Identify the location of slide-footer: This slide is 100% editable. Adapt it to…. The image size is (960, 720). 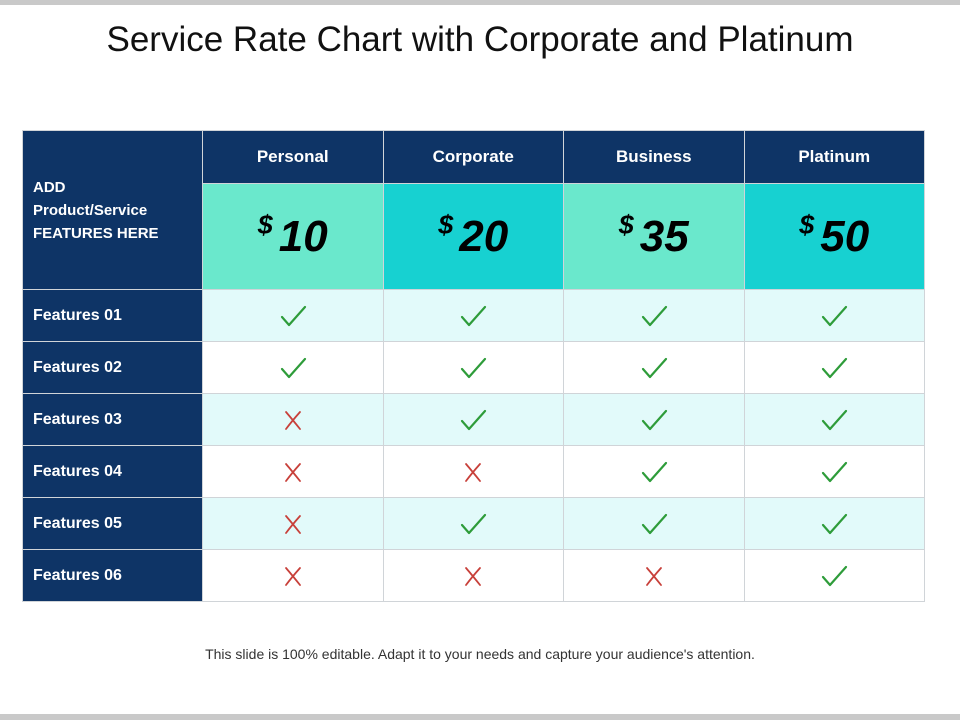
(480, 654).